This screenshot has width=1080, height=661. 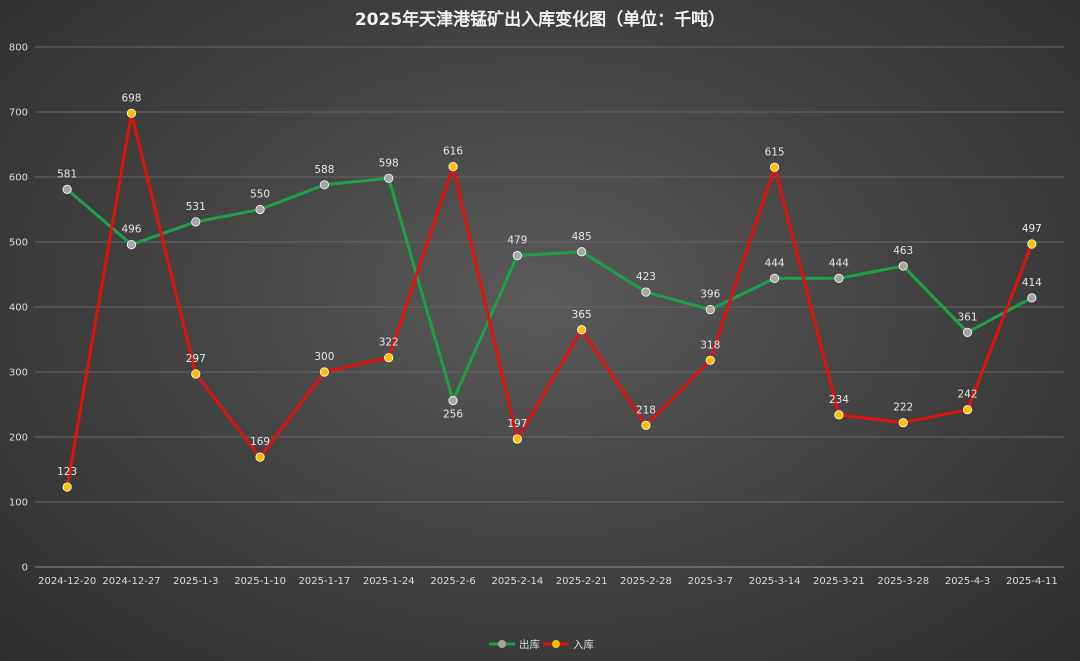 I want to click on x-tick-label: 2024-12-20, so click(x=67, y=581).